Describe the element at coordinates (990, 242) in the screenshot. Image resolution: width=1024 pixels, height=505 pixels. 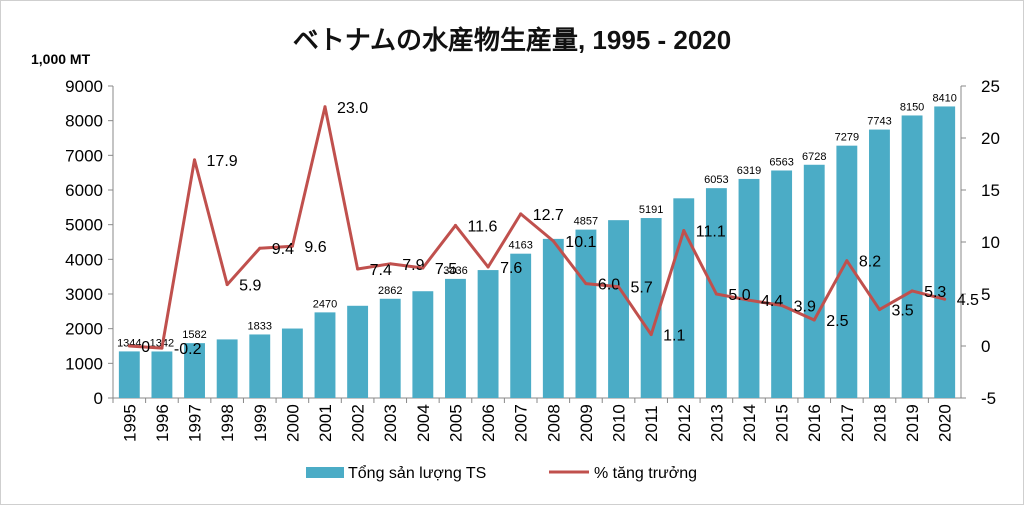
I see `y-right-tick-label: 10` at that location.